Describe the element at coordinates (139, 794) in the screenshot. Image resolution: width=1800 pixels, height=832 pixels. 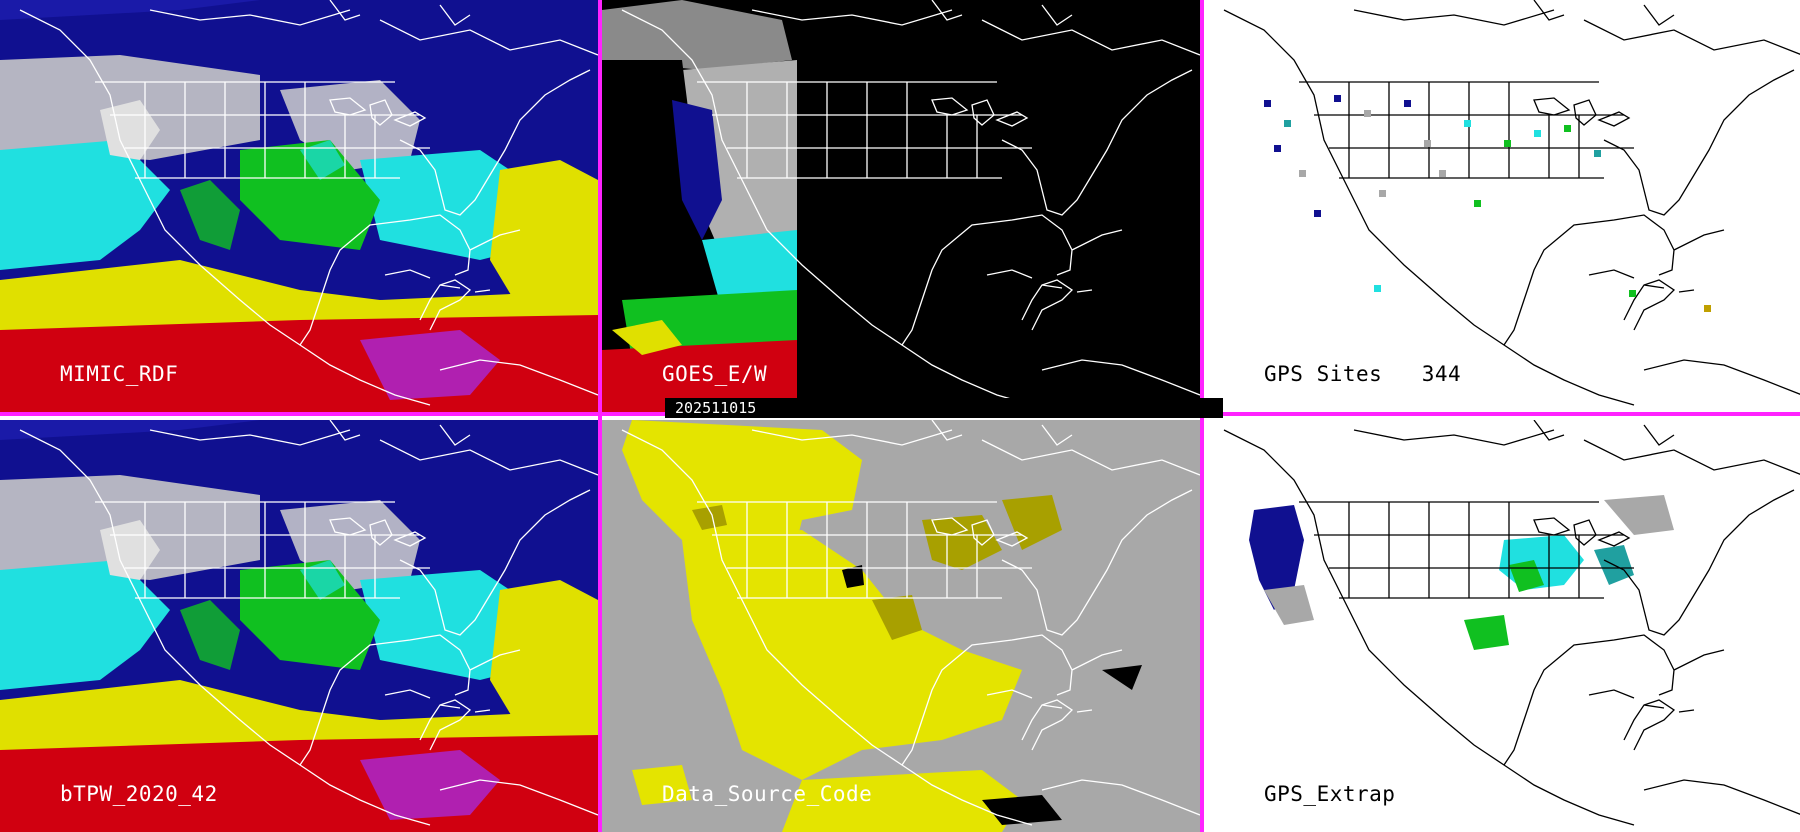
I see `panel-label-btpw: bTPW_2020_42` at that location.